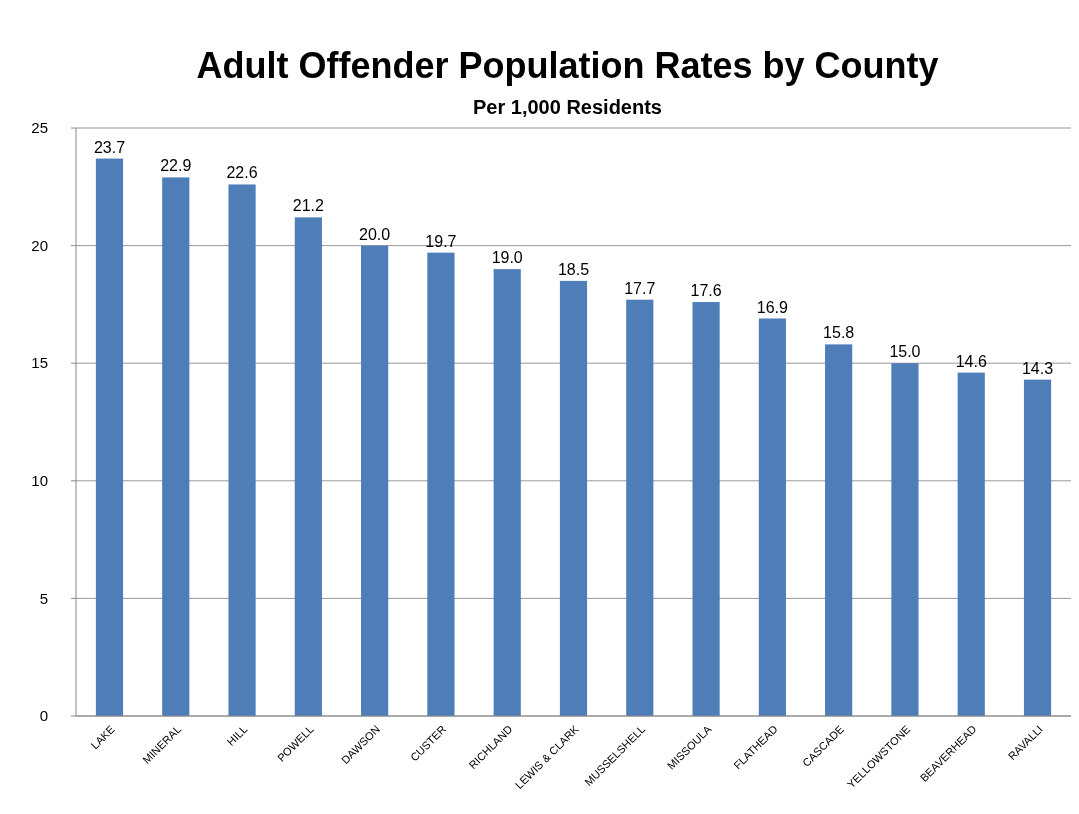 Image resolution: width=1079 pixels, height=814 pixels. I want to click on data-label: 15.8, so click(839, 333).